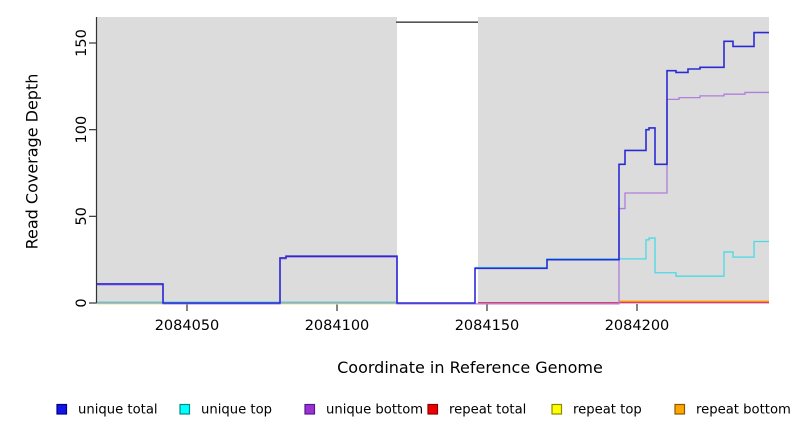 This screenshot has height=432, width=792. Describe the element at coordinates (680, 409) in the screenshot. I see `legend-swatch-repeat-bottom` at that location.